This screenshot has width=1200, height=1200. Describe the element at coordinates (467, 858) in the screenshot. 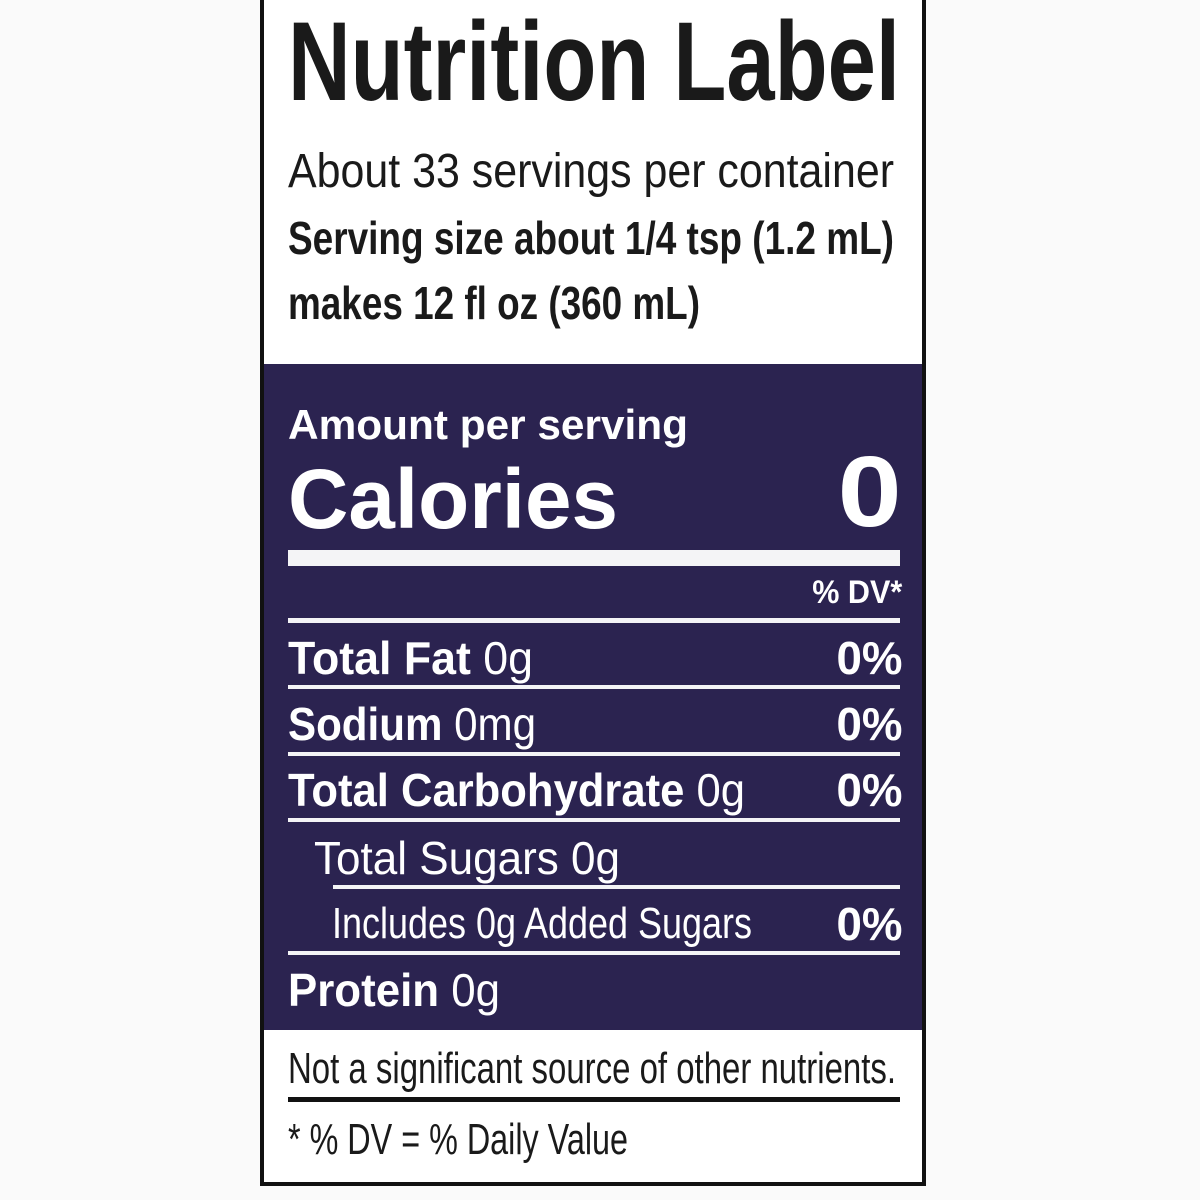

I see `nutrient-row-total-sugars: Total Sugars 0g` at that location.